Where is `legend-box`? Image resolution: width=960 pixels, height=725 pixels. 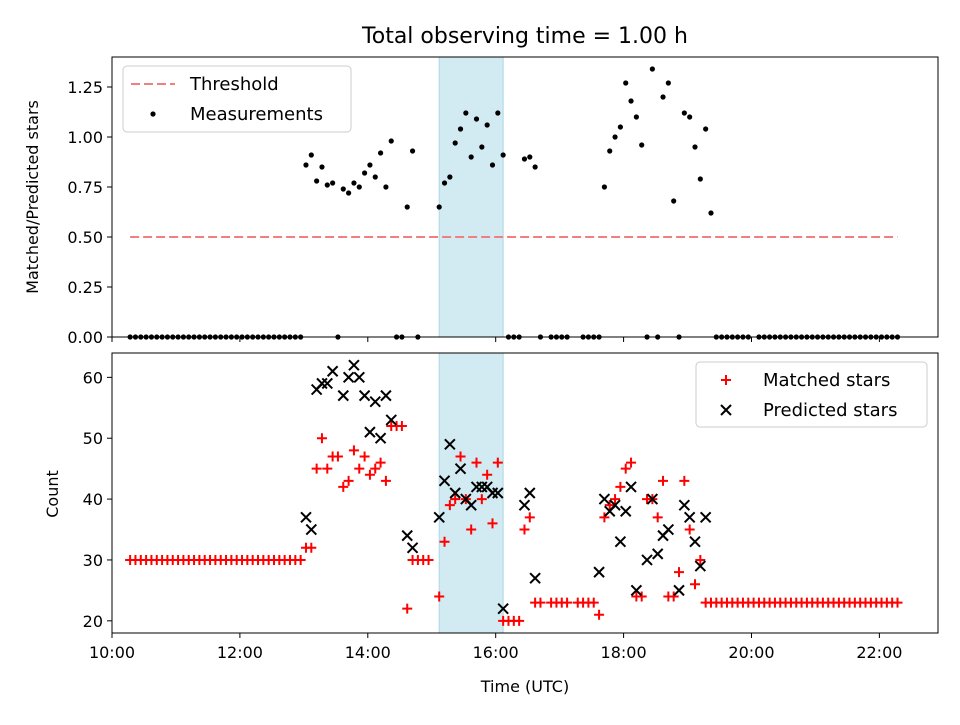
legend-box is located at coordinates (237, 99).